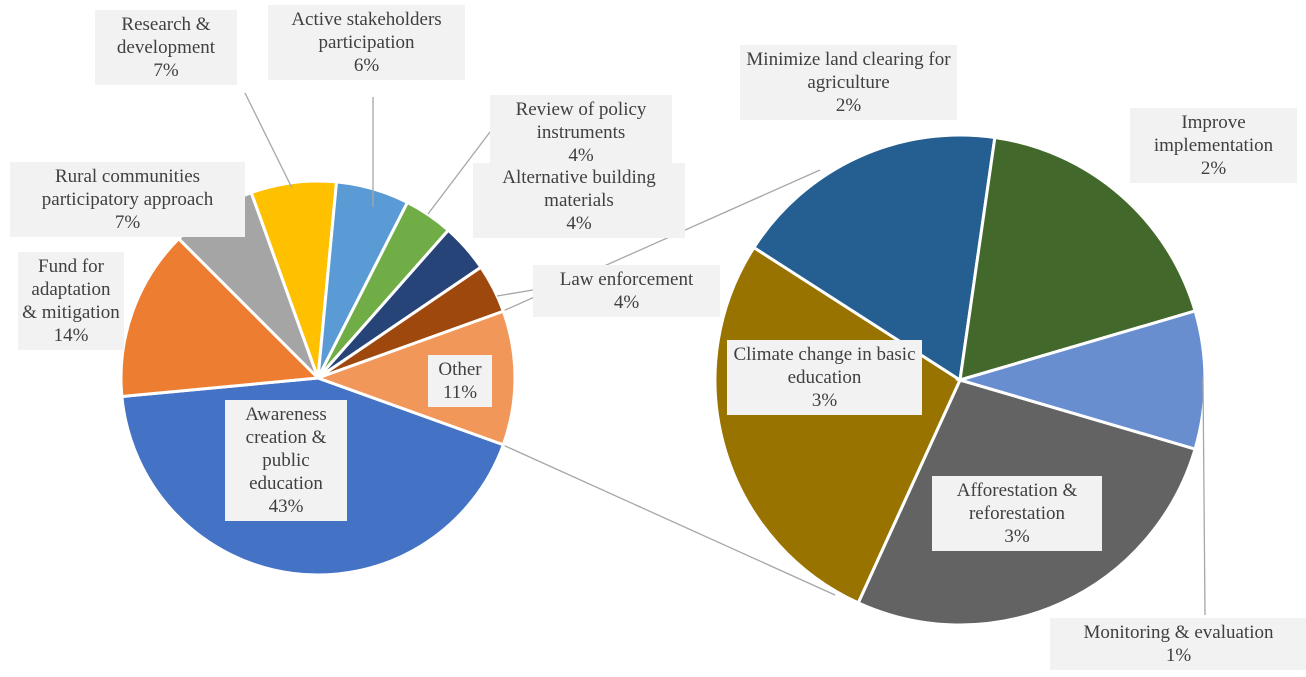  Describe the element at coordinates (1178, 655) in the screenshot. I see `value-label: 1%` at that location.